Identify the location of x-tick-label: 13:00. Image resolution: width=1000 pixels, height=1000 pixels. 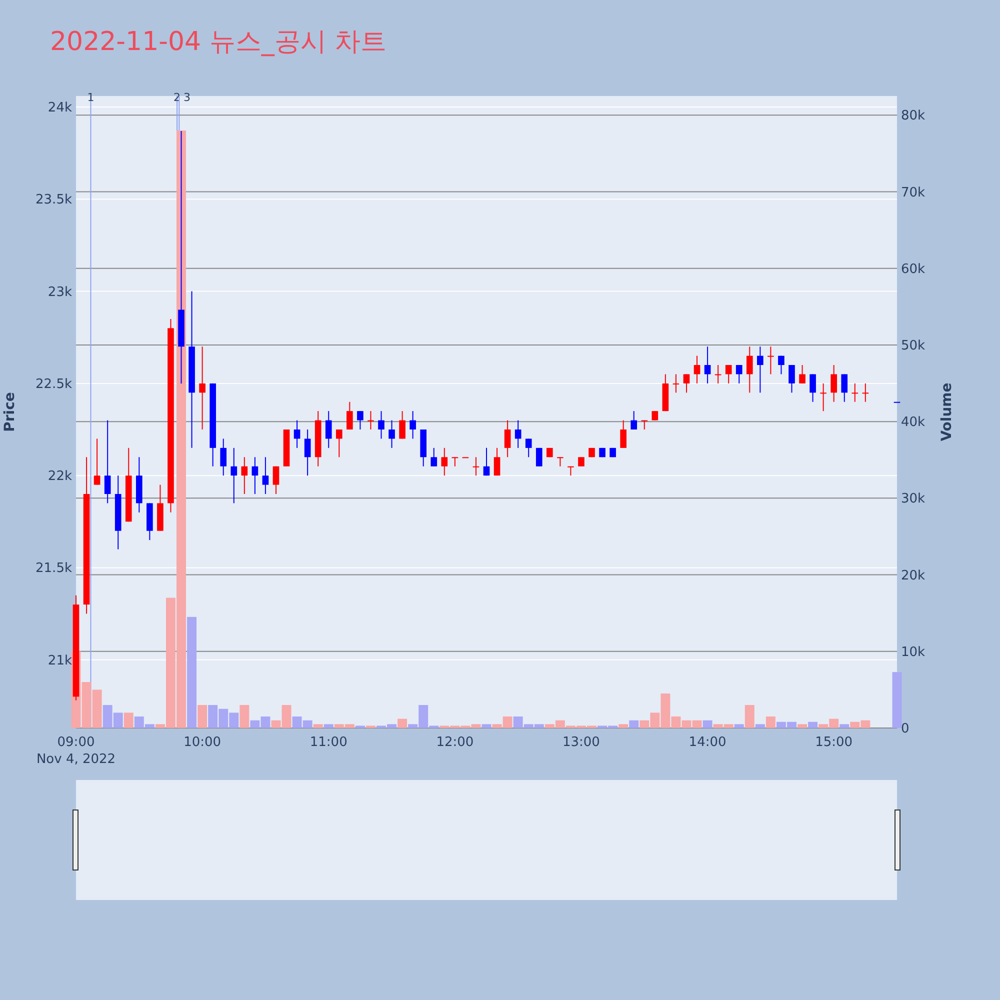
(581, 742).